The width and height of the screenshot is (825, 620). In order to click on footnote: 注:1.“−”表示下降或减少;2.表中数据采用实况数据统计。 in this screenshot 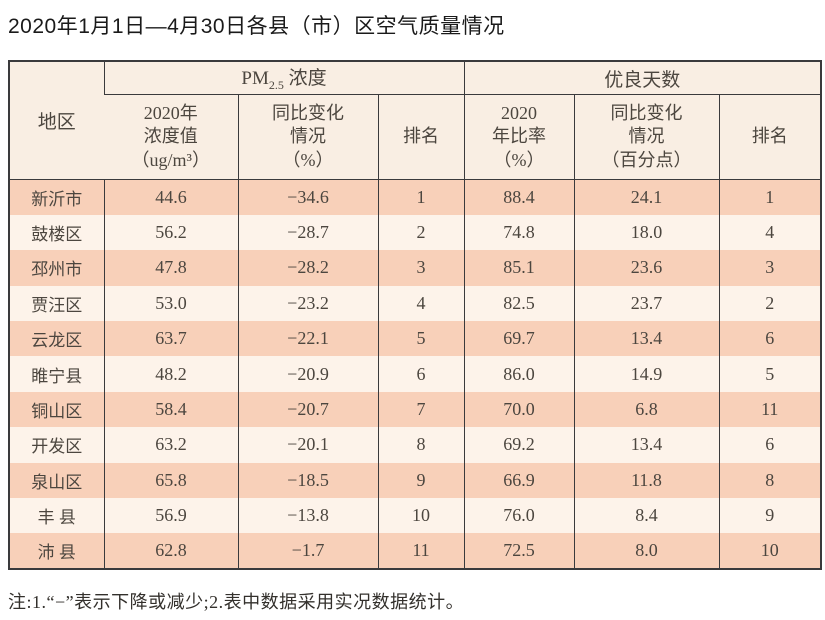, I will do `click(236, 601)`.